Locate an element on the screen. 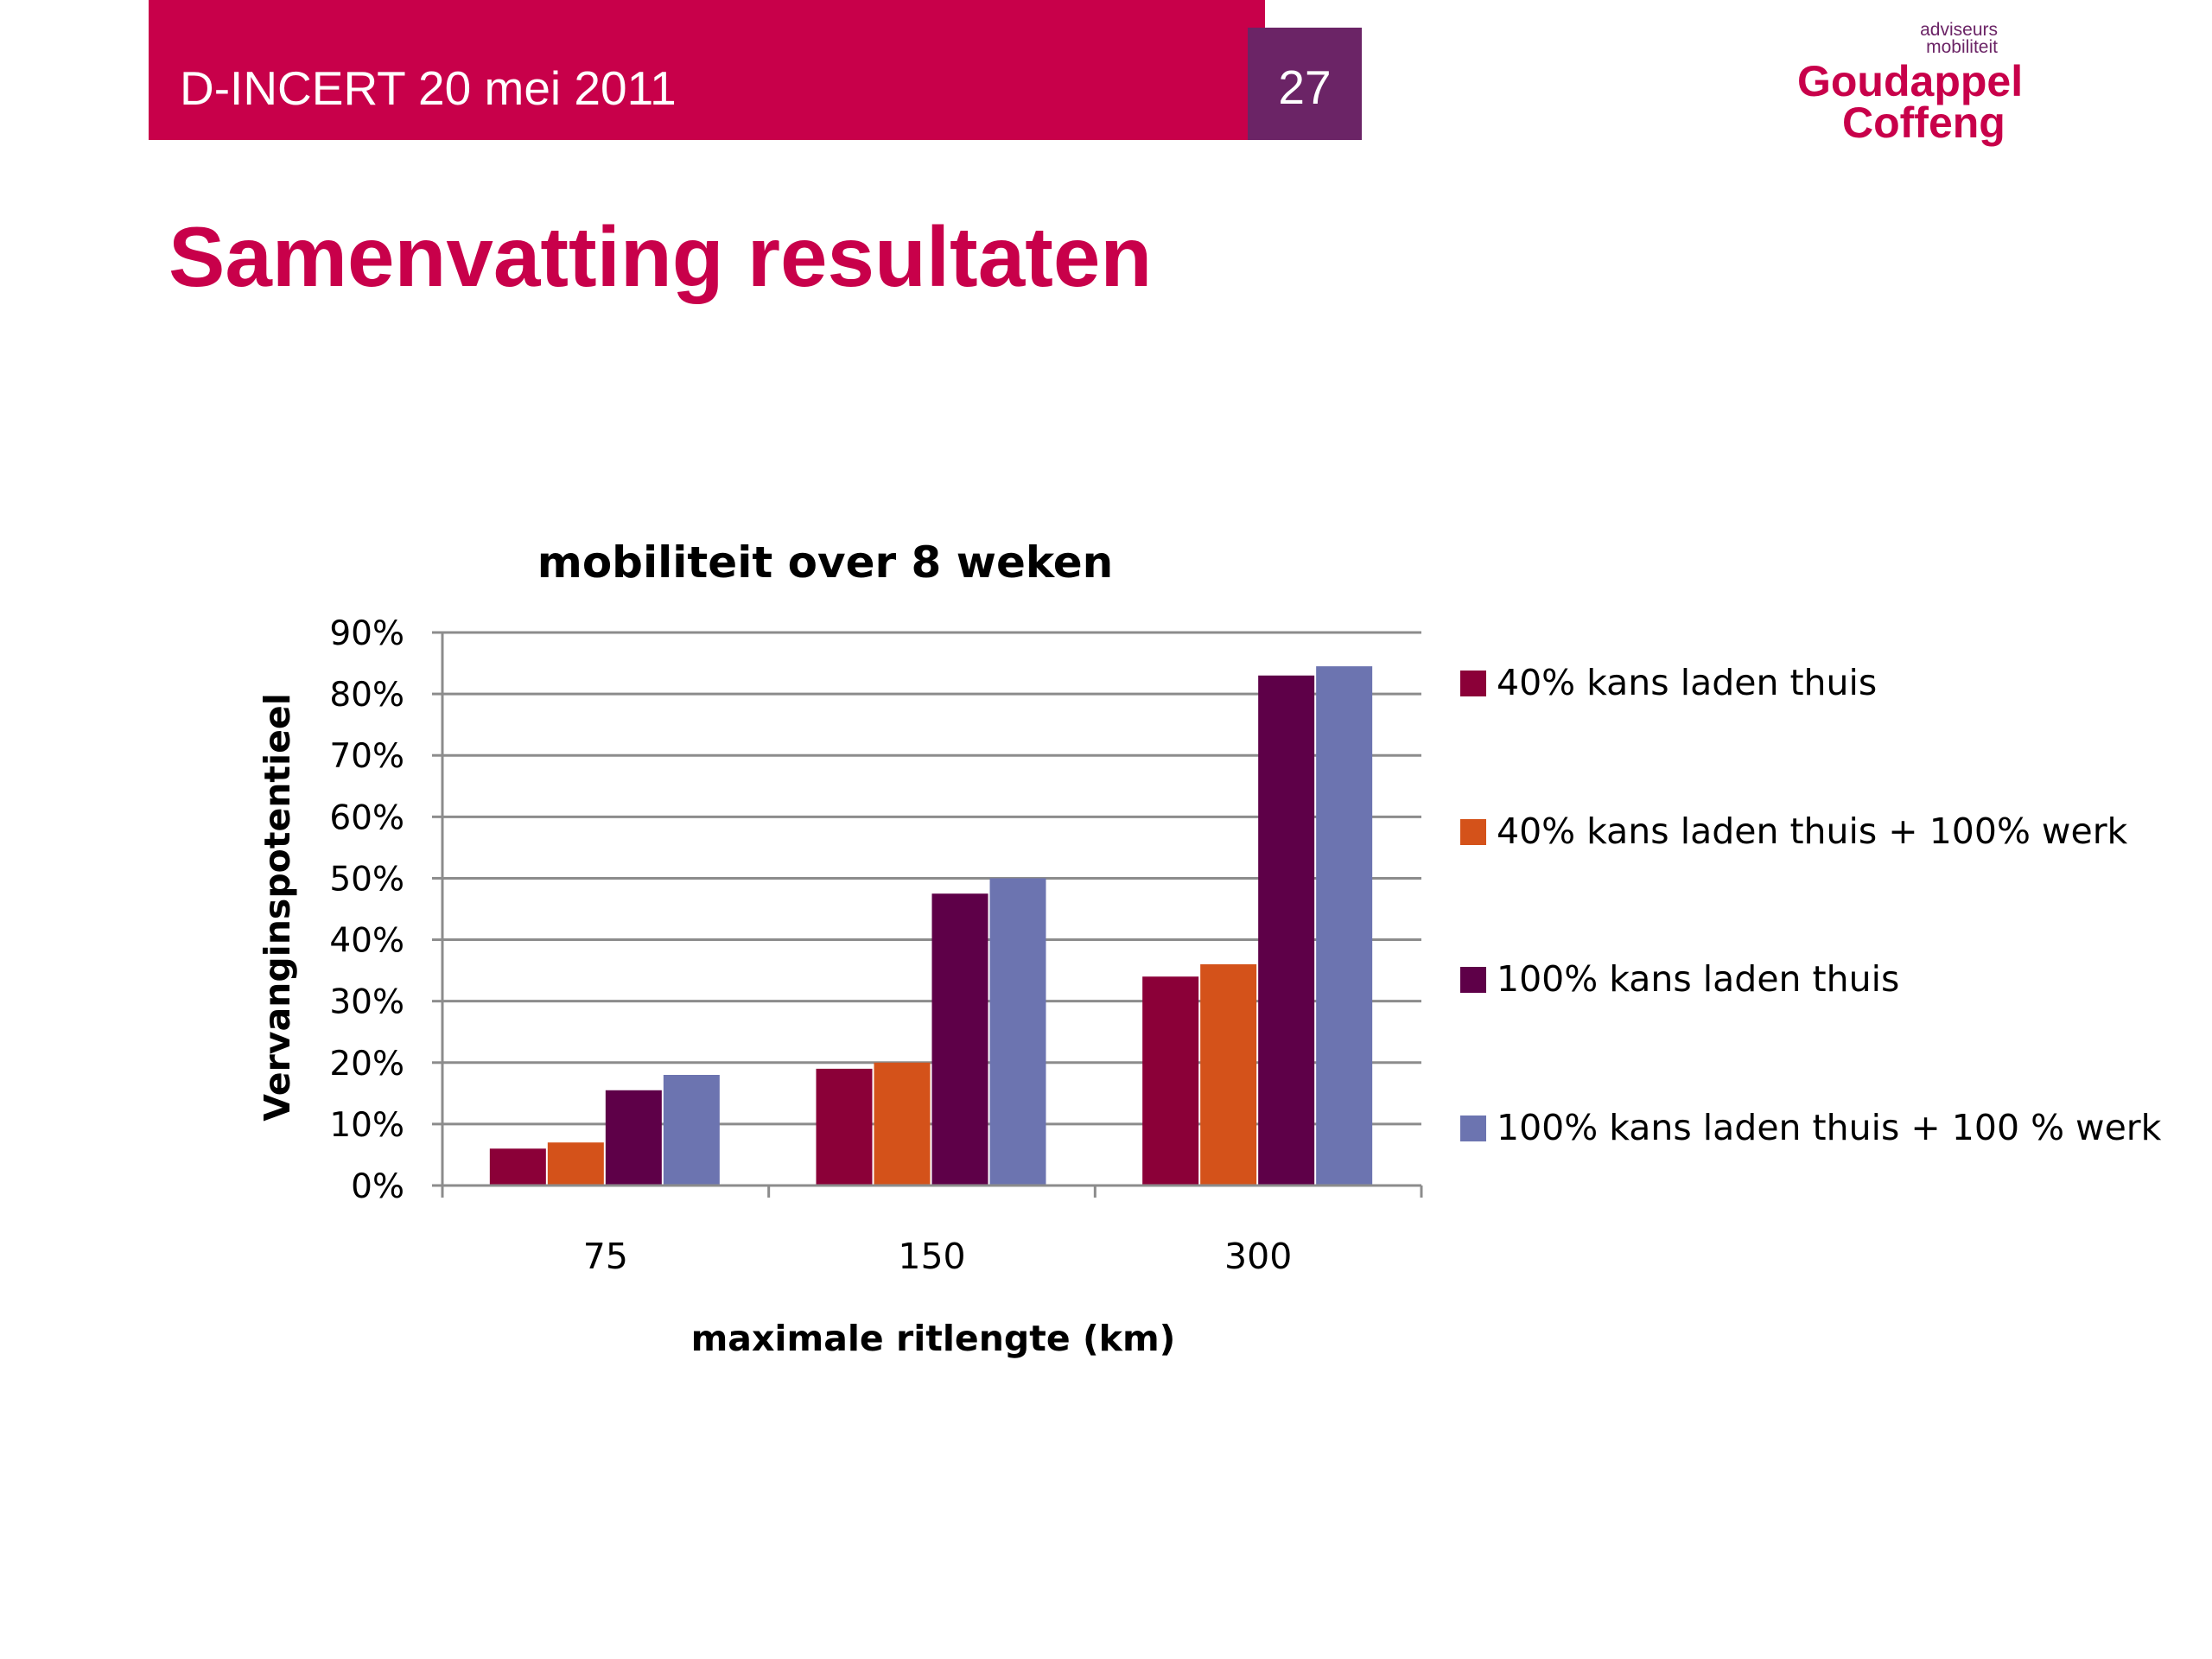  company-logo: adviseurs mobiliteit Goudappel Coffeng is located at coordinates (1918, 86).